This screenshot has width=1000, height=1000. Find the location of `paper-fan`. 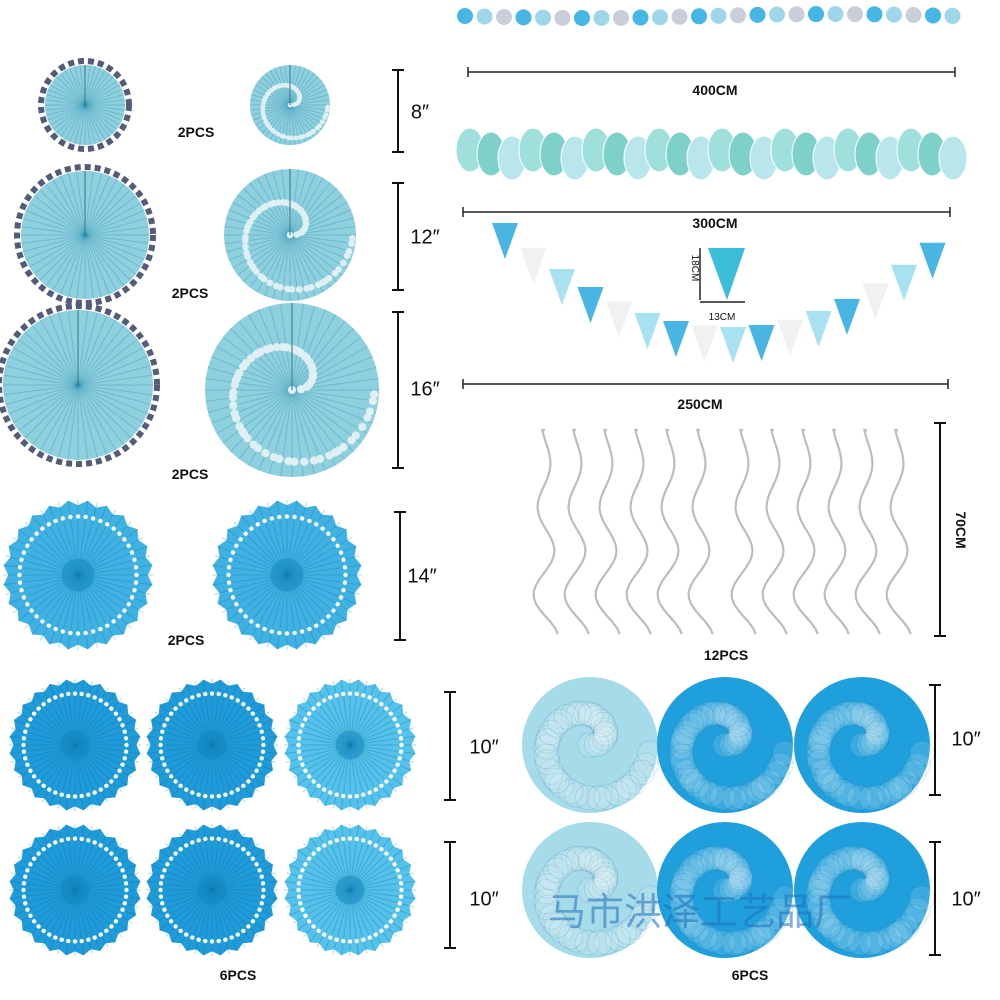

paper-fan is located at coordinates (290, 105).